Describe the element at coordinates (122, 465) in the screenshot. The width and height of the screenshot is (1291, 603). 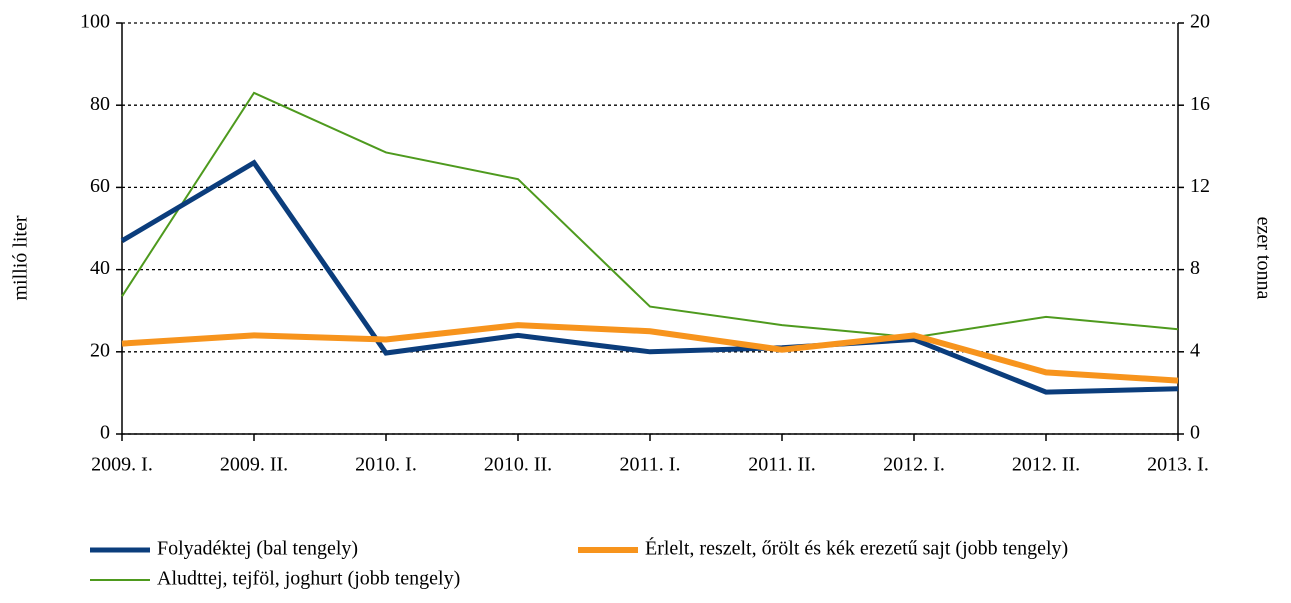
I see `x-tick-label: 2009. I.` at that location.